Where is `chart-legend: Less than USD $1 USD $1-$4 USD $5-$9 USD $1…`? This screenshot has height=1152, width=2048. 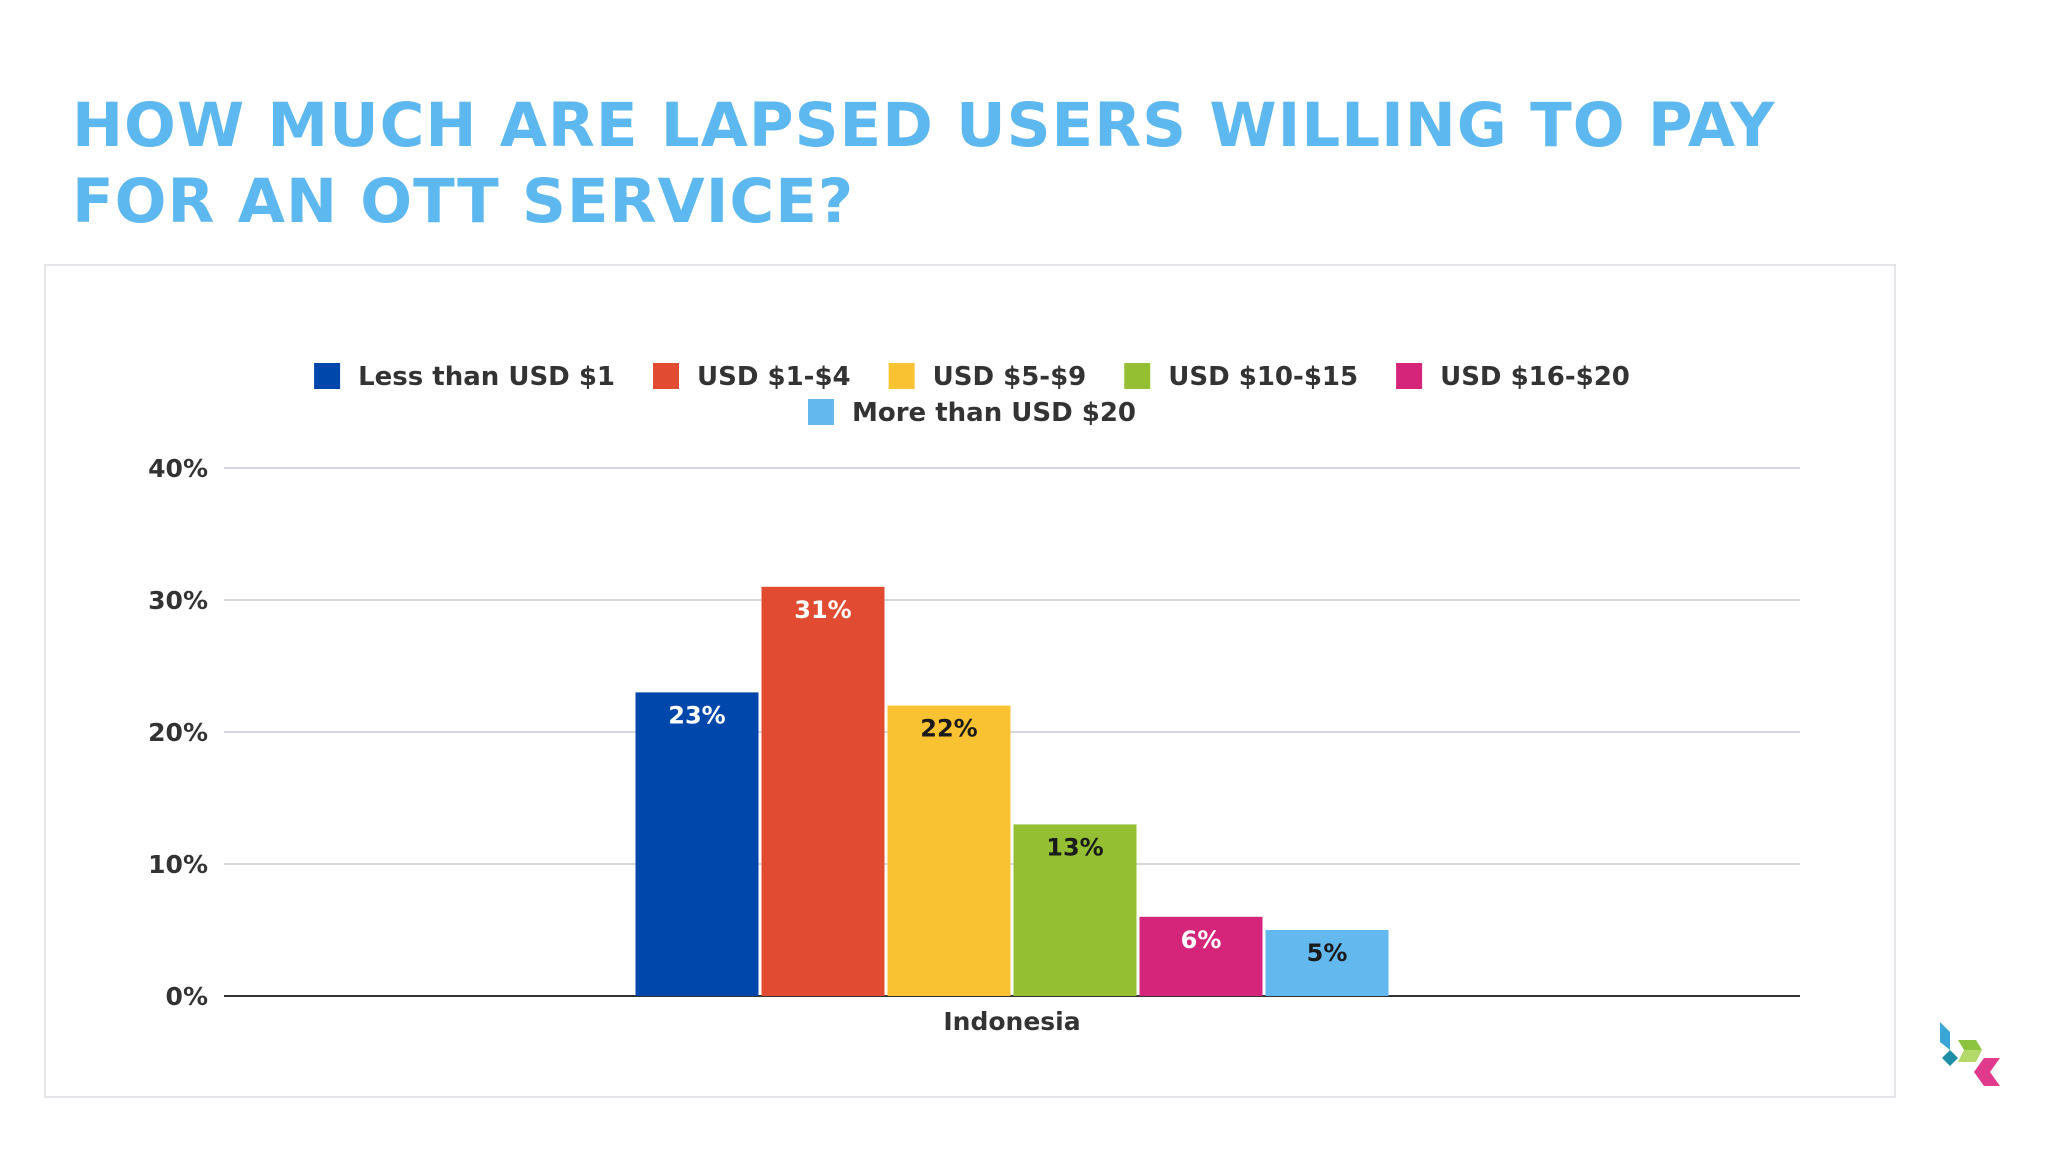 chart-legend: Less than USD $1 USD $1-$4 USD $5-$9 USD $1… is located at coordinates (972, 395).